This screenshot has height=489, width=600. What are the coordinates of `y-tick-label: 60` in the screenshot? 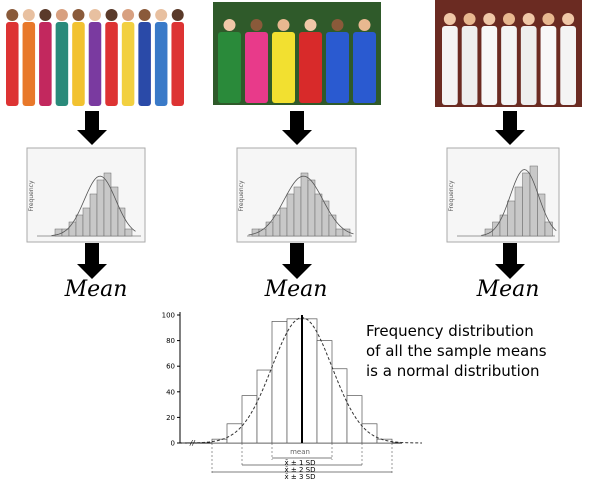 It's located at (170, 367).